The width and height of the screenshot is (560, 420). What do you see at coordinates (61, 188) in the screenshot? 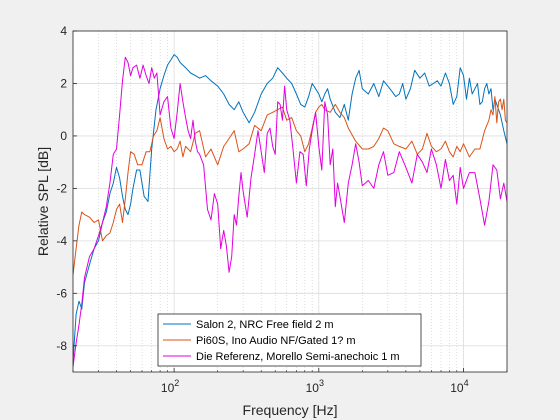
I see `y-tick-label: -2` at bounding box center [61, 188].